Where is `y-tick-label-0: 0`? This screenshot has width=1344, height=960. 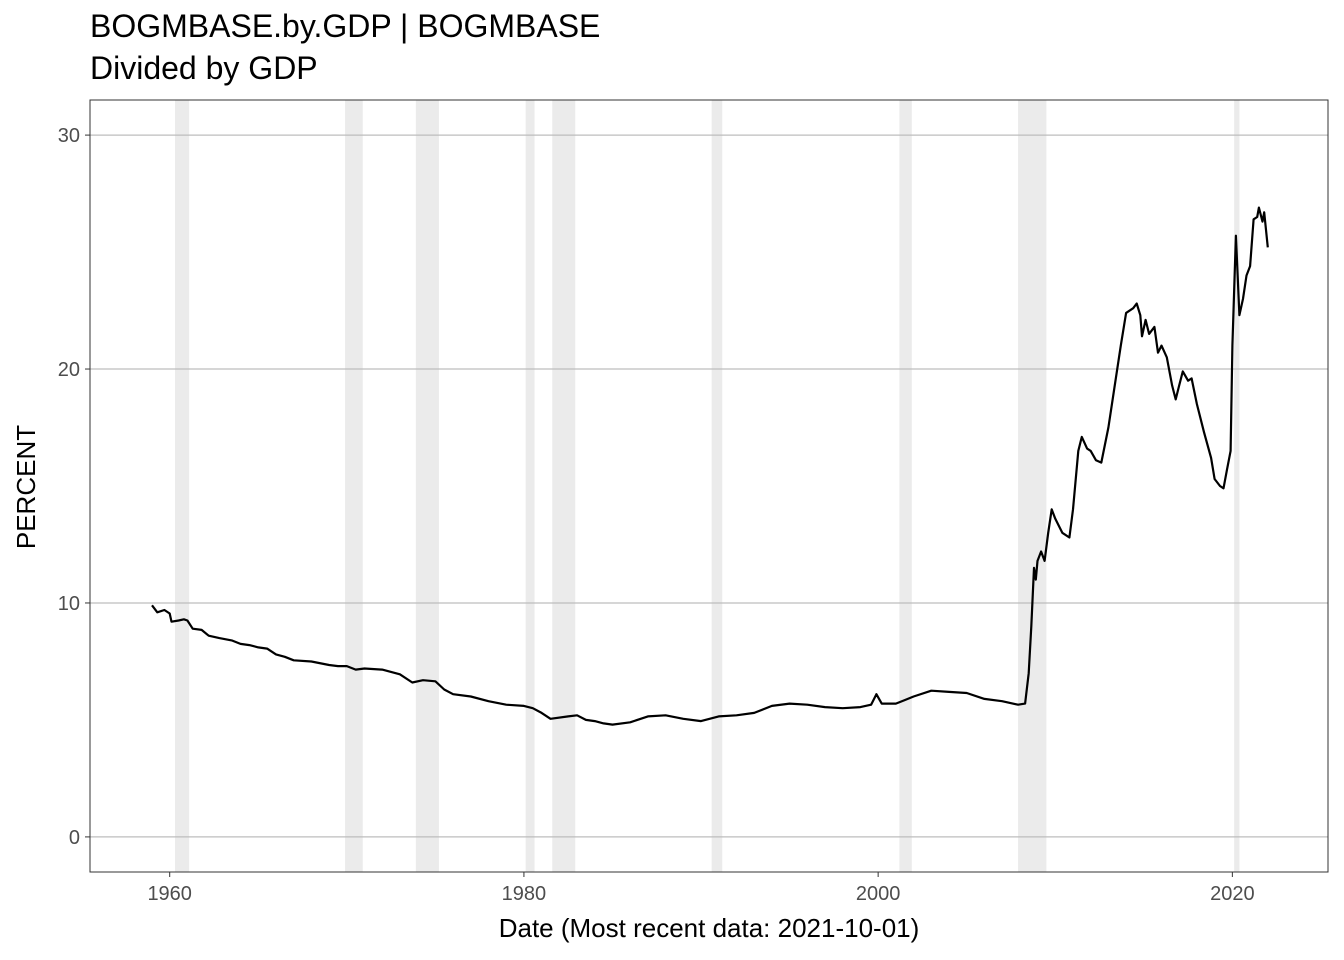
y-tick-label-0: 0 is located at coordinates (74, 838).